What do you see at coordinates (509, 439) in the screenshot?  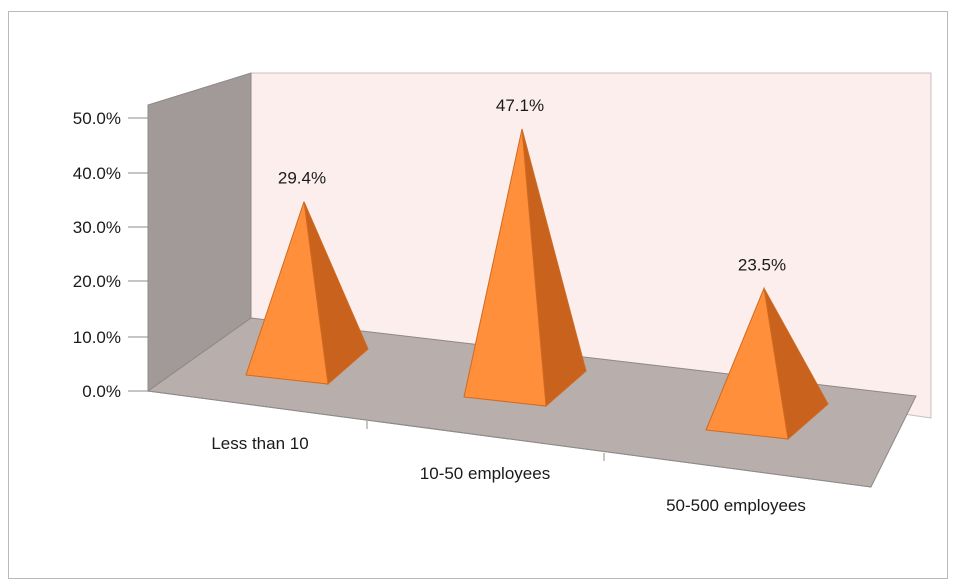 I see `x-axis-line` at bounding box center [509, 439].